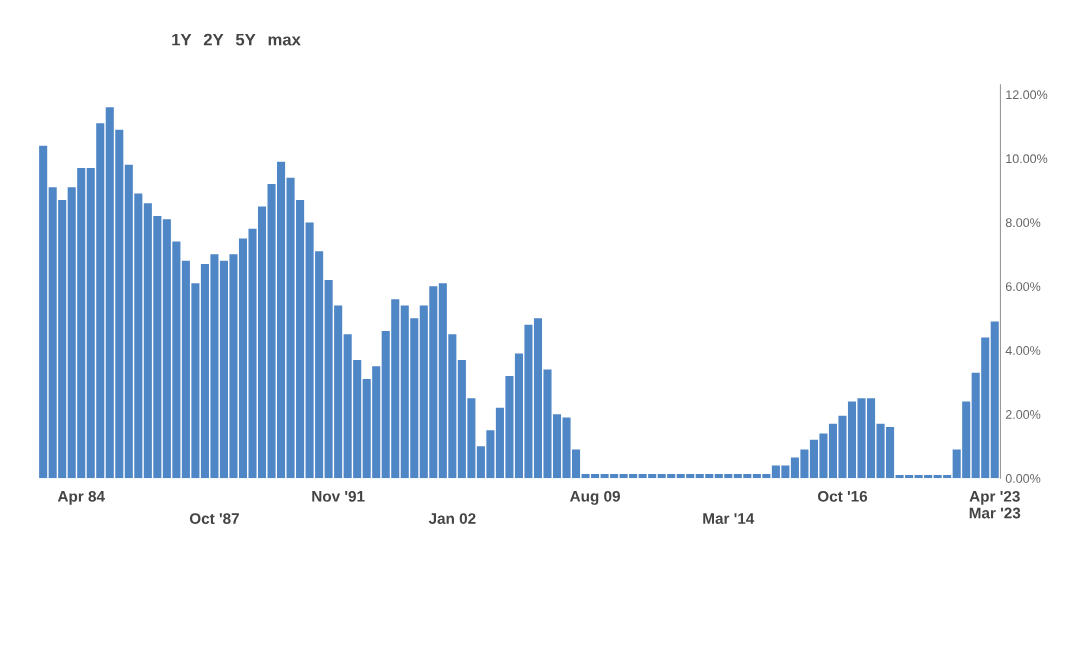 The width and height of the screenshot is (1070, 648). What do you see at coordinates (594, 497) in the screenshot?
I see `x-tick-label: Aug 09` at bounding box center [594, 497].